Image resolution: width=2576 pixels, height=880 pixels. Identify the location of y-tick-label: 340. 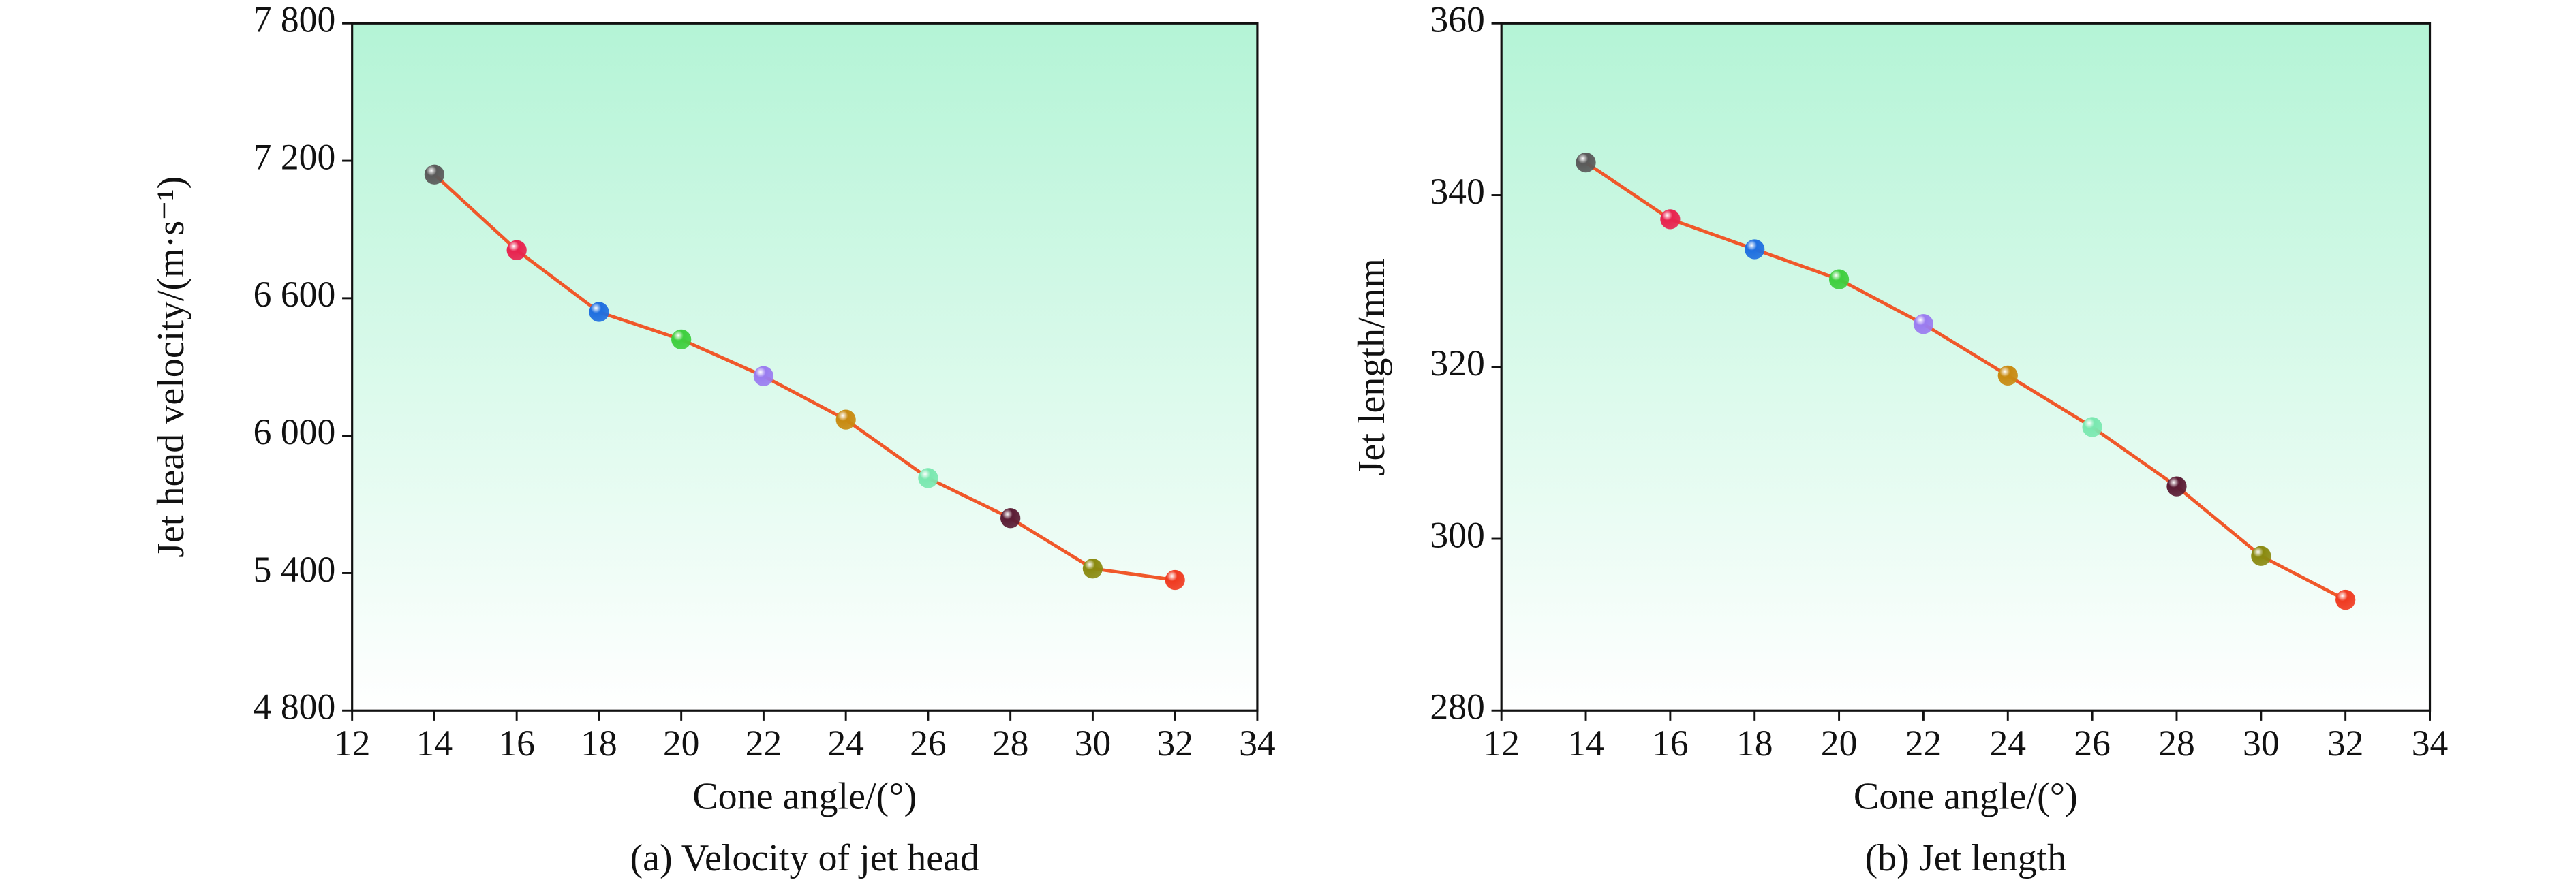
(1457, 191).